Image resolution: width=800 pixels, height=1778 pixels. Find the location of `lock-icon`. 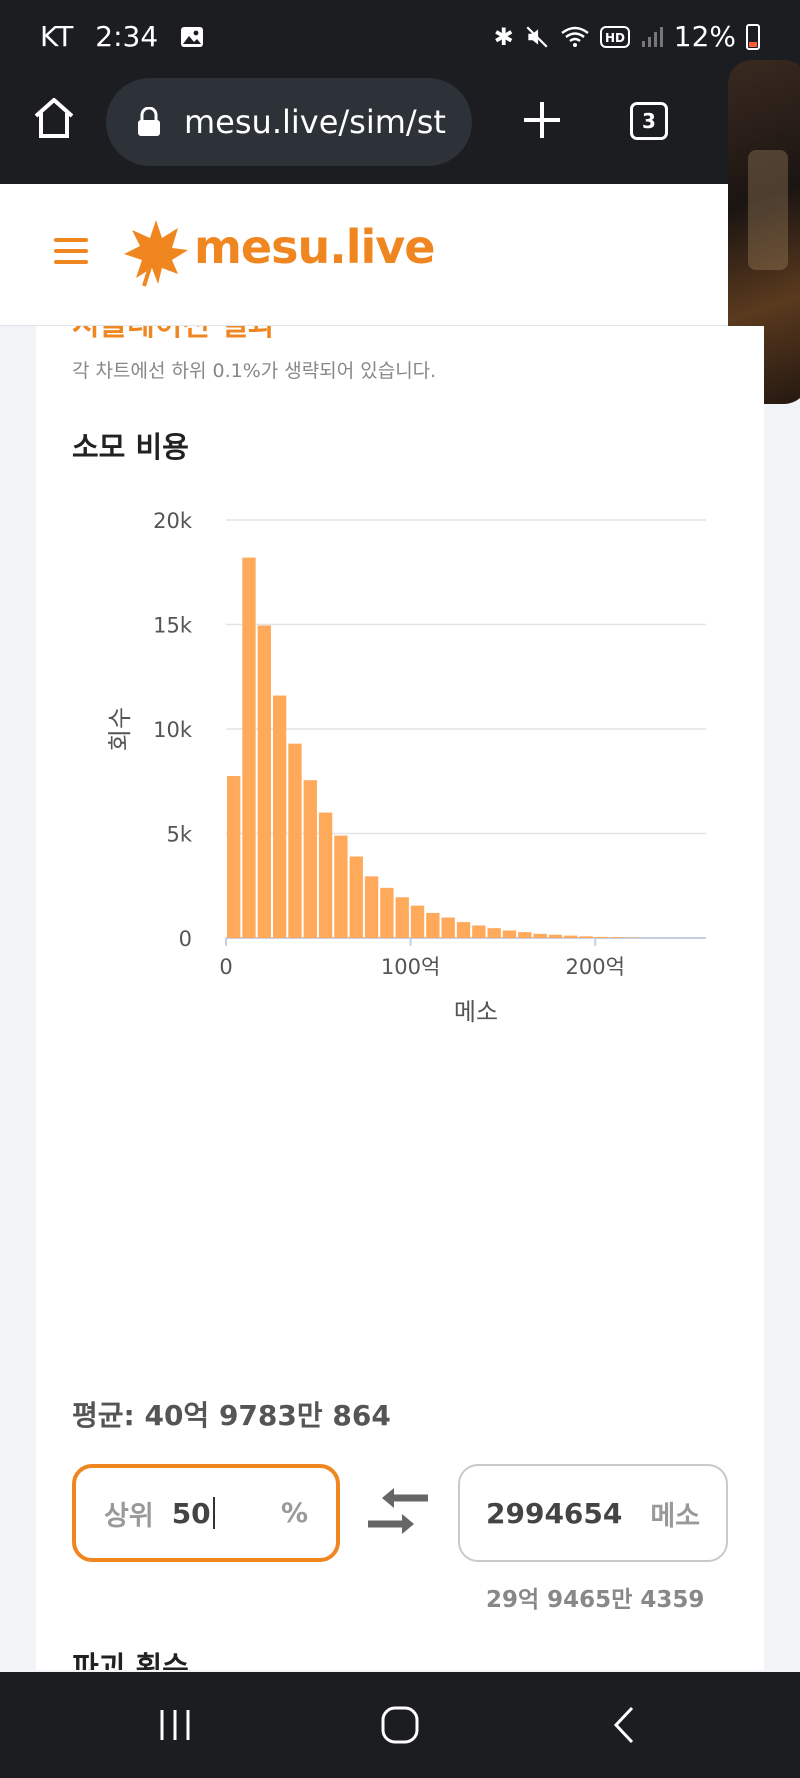

lock-icon is located at coordinates (149, 121).